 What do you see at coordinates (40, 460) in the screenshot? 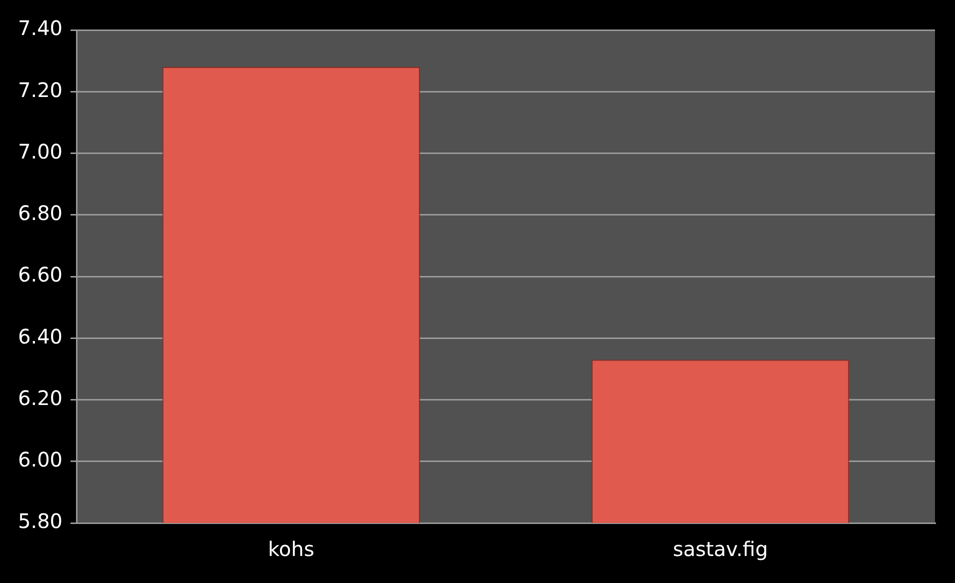
I see `y-tick-label: 6.00` at bounding box center [40, 460].